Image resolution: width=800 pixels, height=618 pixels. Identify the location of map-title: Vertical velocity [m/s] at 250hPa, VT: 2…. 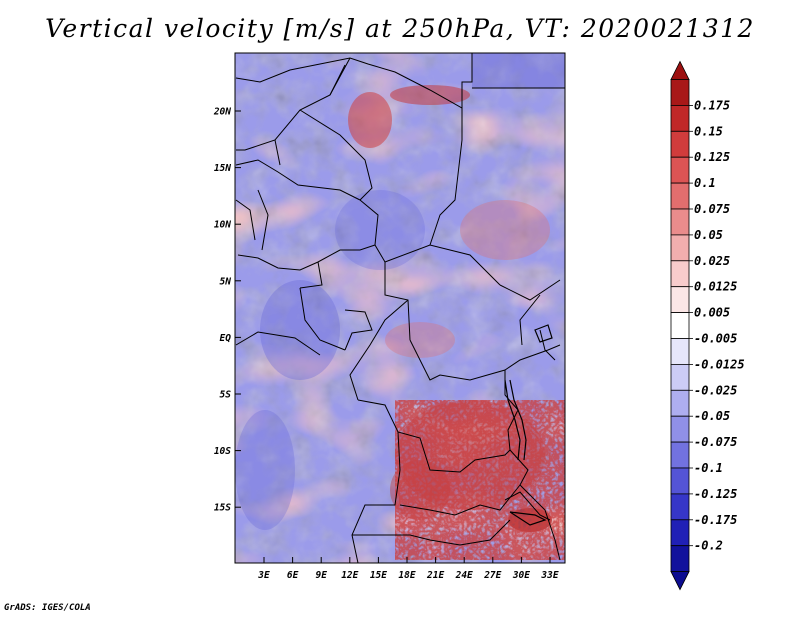
(400, 28).